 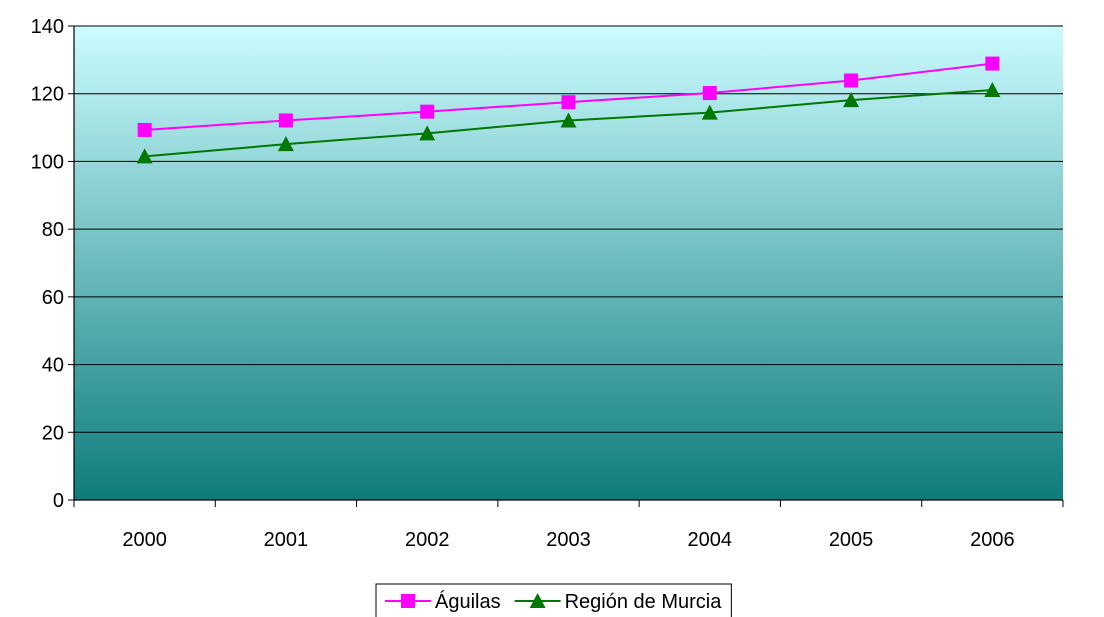 I want to click on legend: Águilas Región de Murcia, so click(x=553, y=600).